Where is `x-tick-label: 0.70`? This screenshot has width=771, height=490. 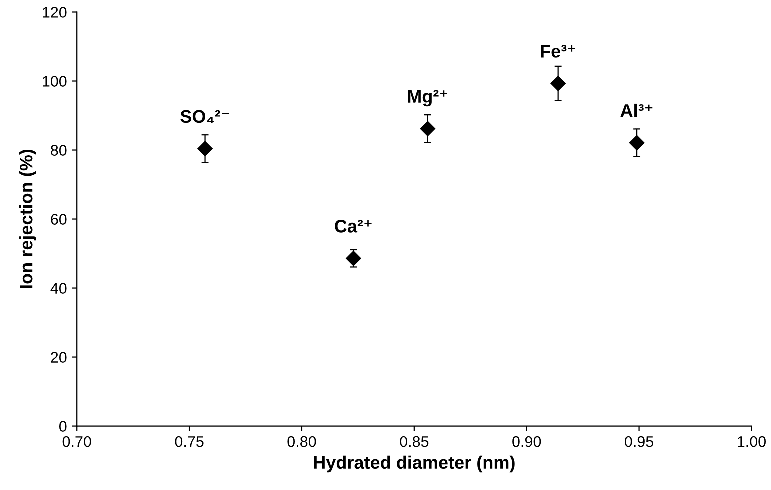
x-tick-label: 0.70 is located at coordinates (77, 442).